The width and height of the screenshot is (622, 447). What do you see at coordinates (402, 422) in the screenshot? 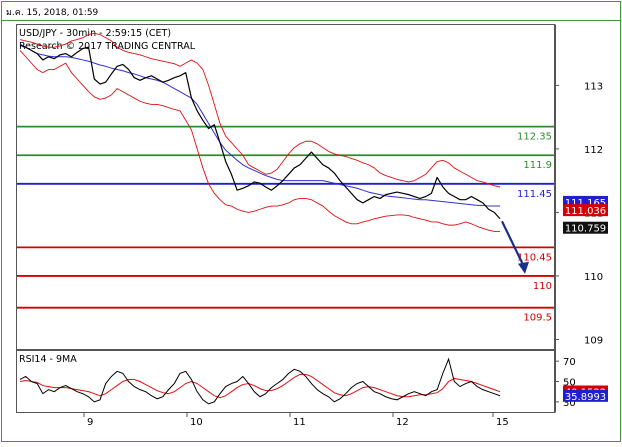
I see `xtick-label-12: 12` at bounding box center [402, 422].